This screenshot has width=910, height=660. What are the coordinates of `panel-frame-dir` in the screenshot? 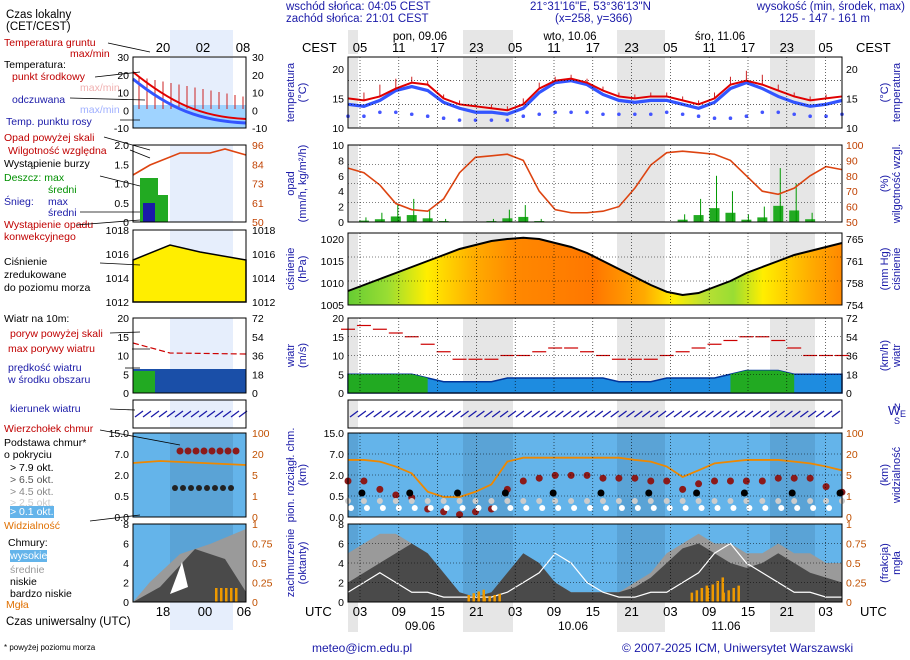 It's located at (595, 414).